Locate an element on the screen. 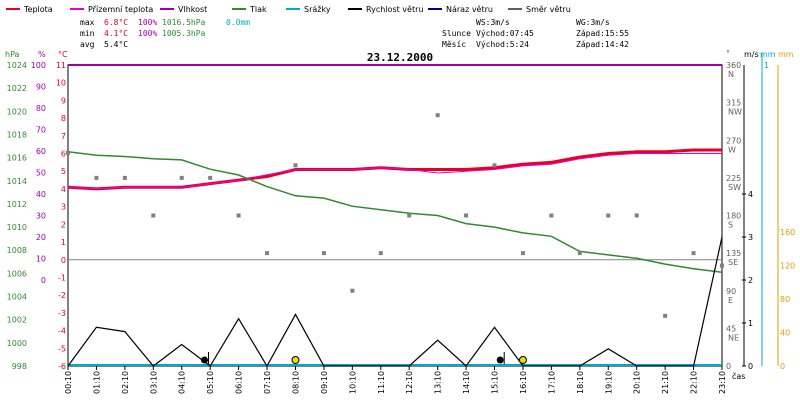  tick-deg-7: 315 is located at coordinates (733, 103).